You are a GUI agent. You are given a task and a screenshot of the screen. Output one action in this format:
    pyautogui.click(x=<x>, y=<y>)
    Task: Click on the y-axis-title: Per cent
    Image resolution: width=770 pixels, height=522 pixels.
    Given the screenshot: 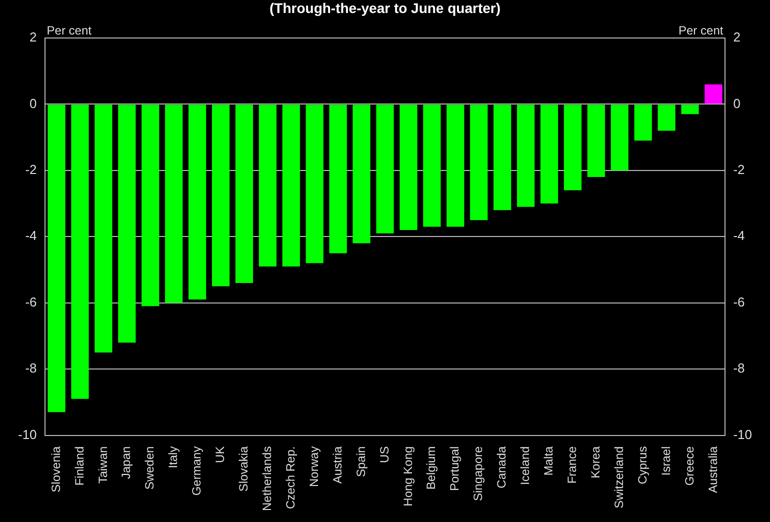 What is the action you would take?
    pyautogui.click(x=69, y=30)
    